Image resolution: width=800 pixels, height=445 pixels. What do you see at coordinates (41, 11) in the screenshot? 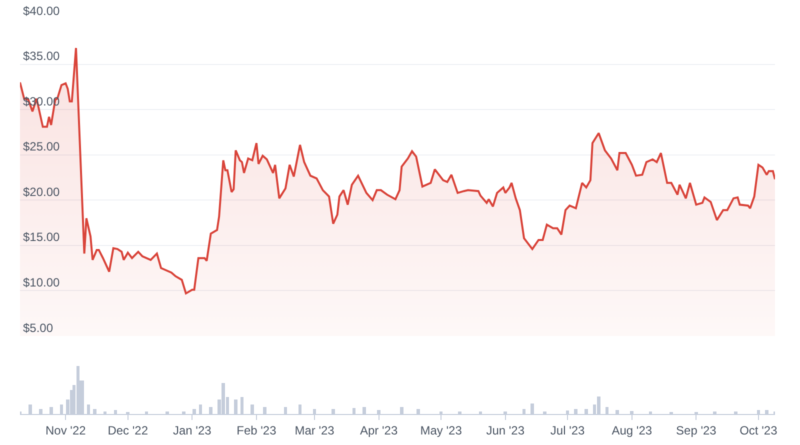
I see `y-tick-label: $40.00` at bounding box center [41, 11].